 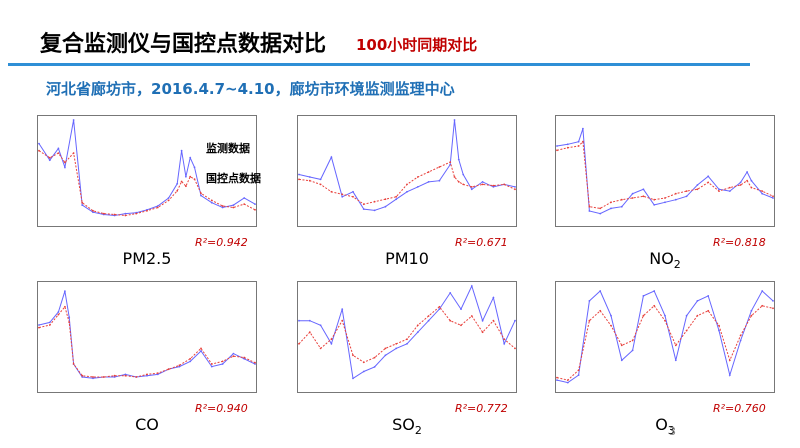 I want to click on chart-panel-so2, so click(x=407, y=337).